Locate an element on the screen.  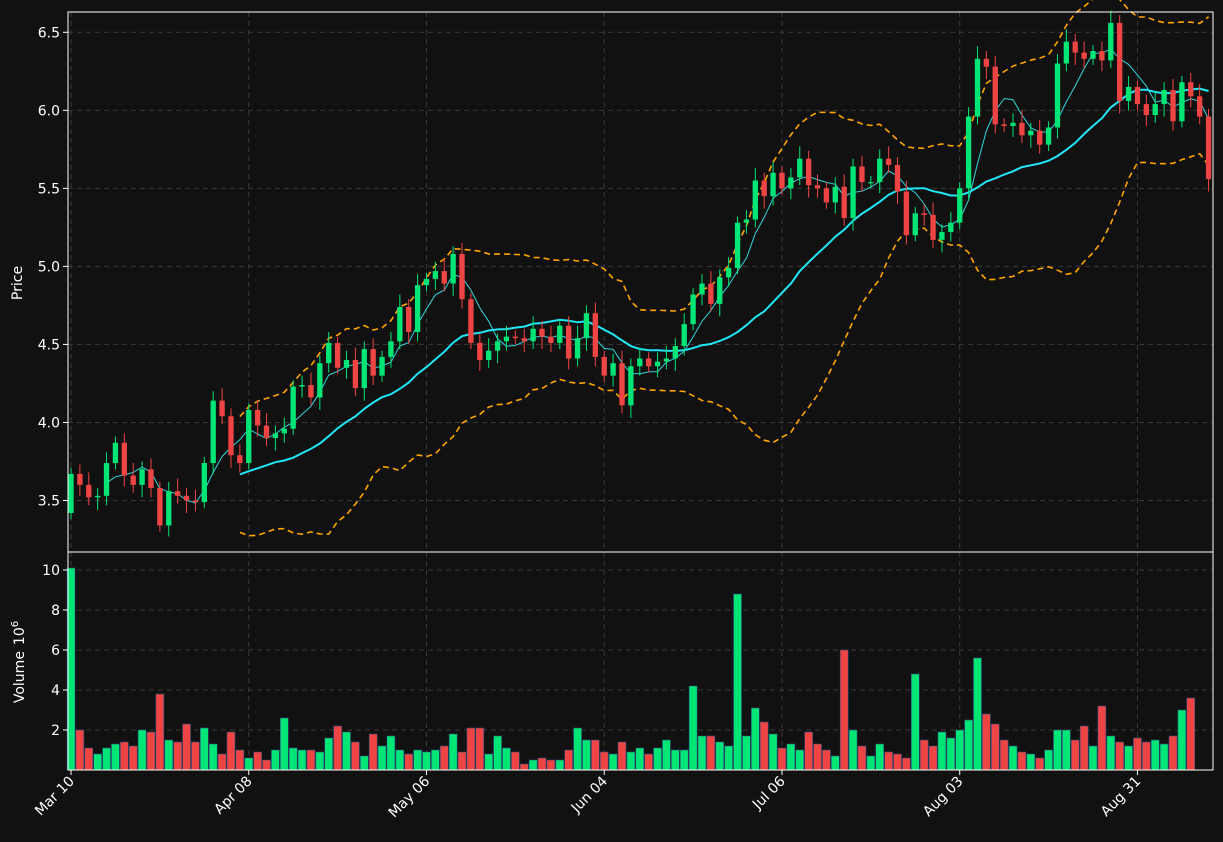
price-tick-label: 6.0 is located at coordinates (49, 111).